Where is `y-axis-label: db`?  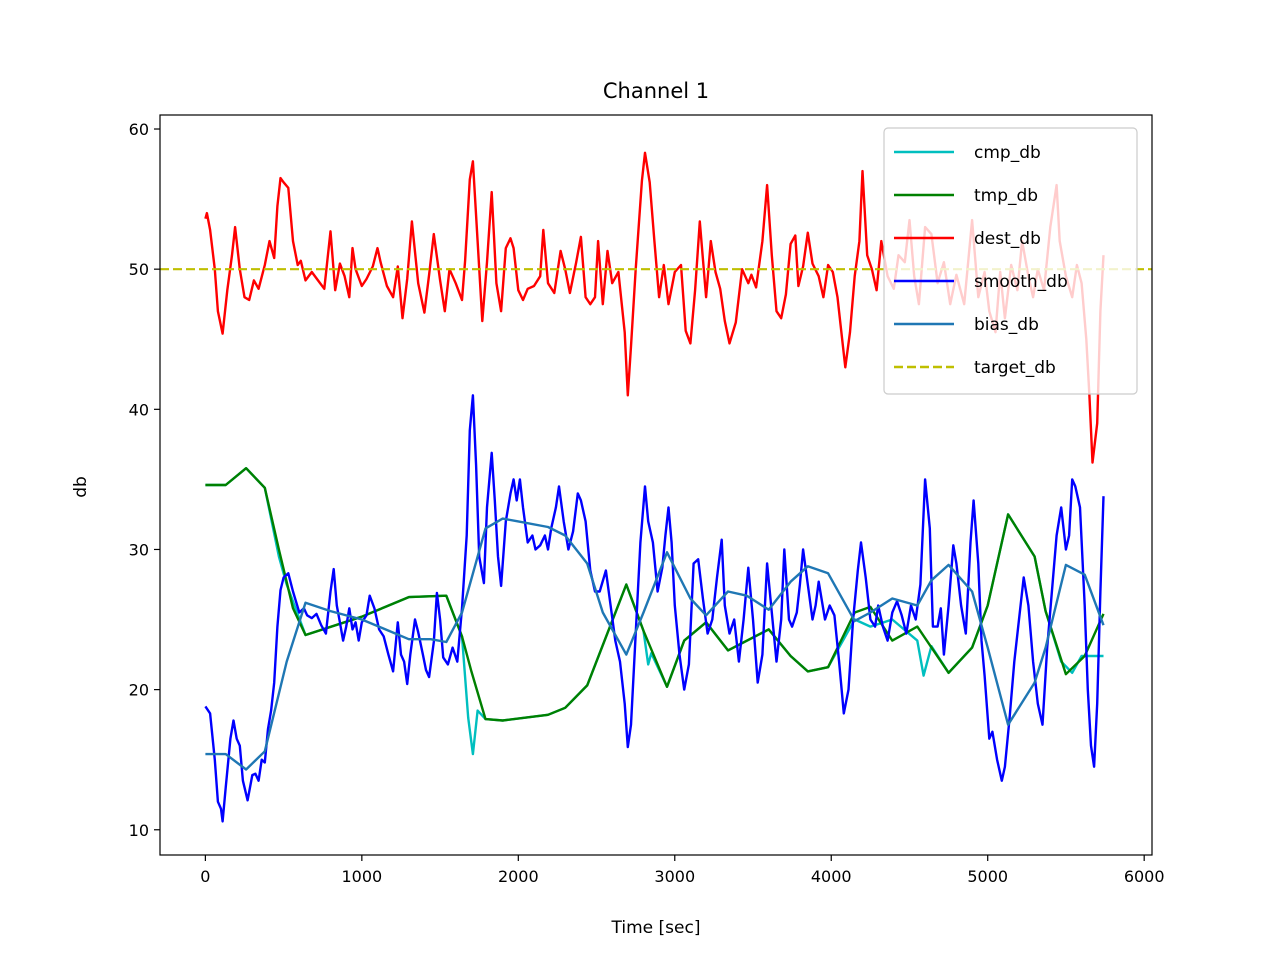 y-axis-label: db is located at coordinates (81, 487).